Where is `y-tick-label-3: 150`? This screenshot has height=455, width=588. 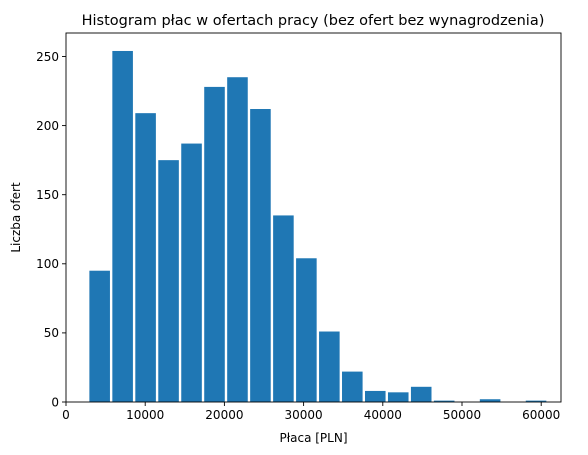
y-tick-label-3: 150 is located at coordinates (47, 195).